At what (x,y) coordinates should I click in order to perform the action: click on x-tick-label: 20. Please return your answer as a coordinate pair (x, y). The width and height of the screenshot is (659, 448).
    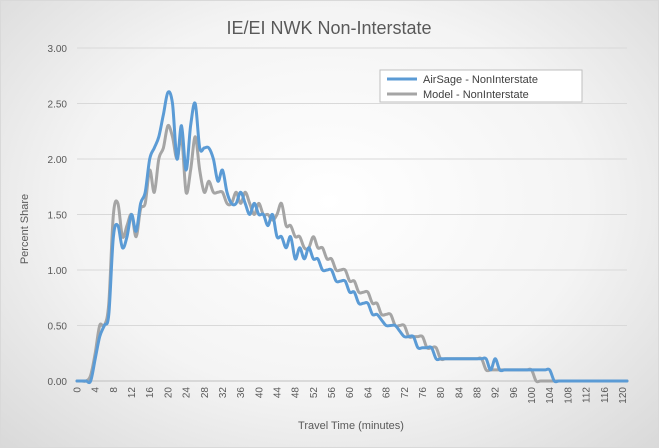
    Looking at the image, I should click on (168, 393).